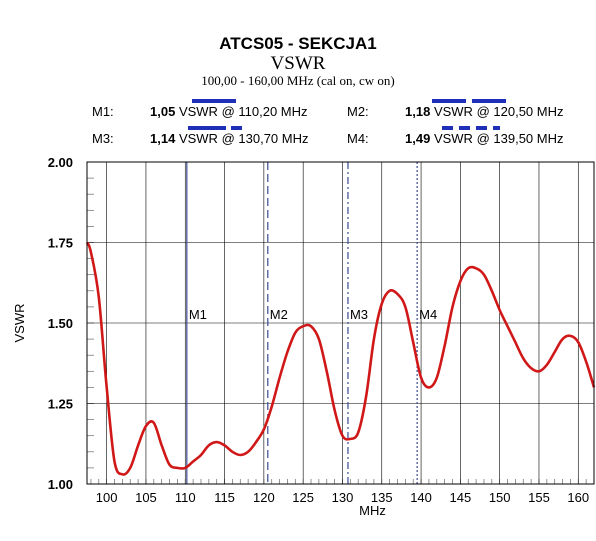  What do you see at coordinates (418, 138) in the screenshot?
I see `marker-m4-value: 1,49` at bounding box center [418, 138].